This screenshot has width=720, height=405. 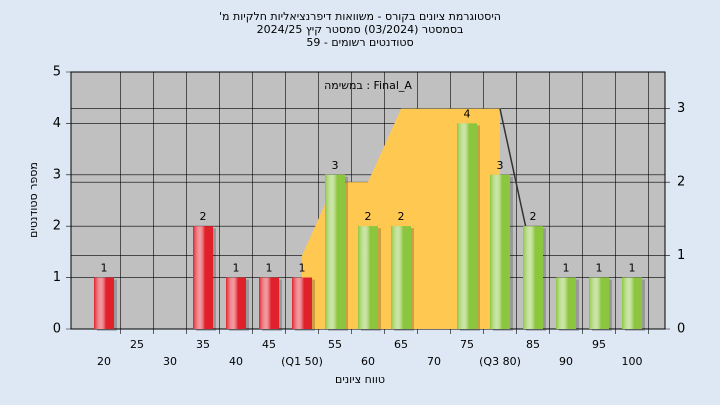 What do you see at coordinates (57, 226) in the screenshot?
I see `y-tick-label: 2` at bounding box center [57, 226].